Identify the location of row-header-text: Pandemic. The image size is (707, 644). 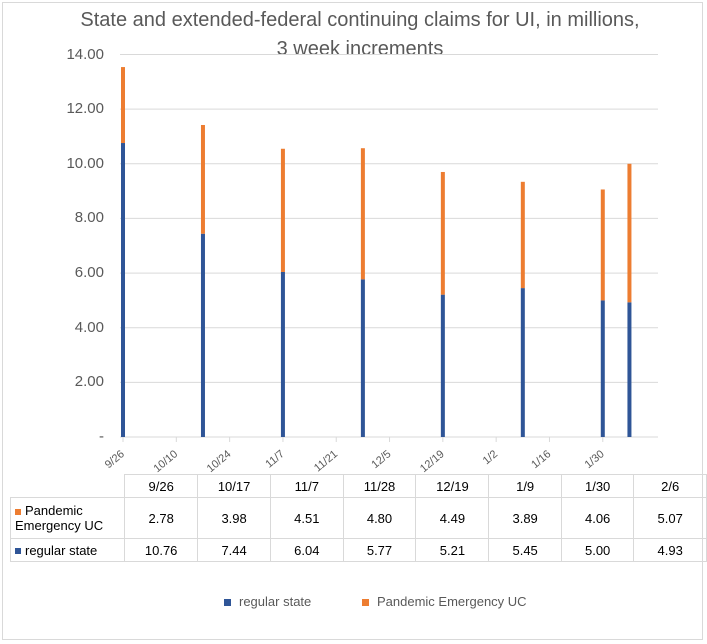
(54, 510).